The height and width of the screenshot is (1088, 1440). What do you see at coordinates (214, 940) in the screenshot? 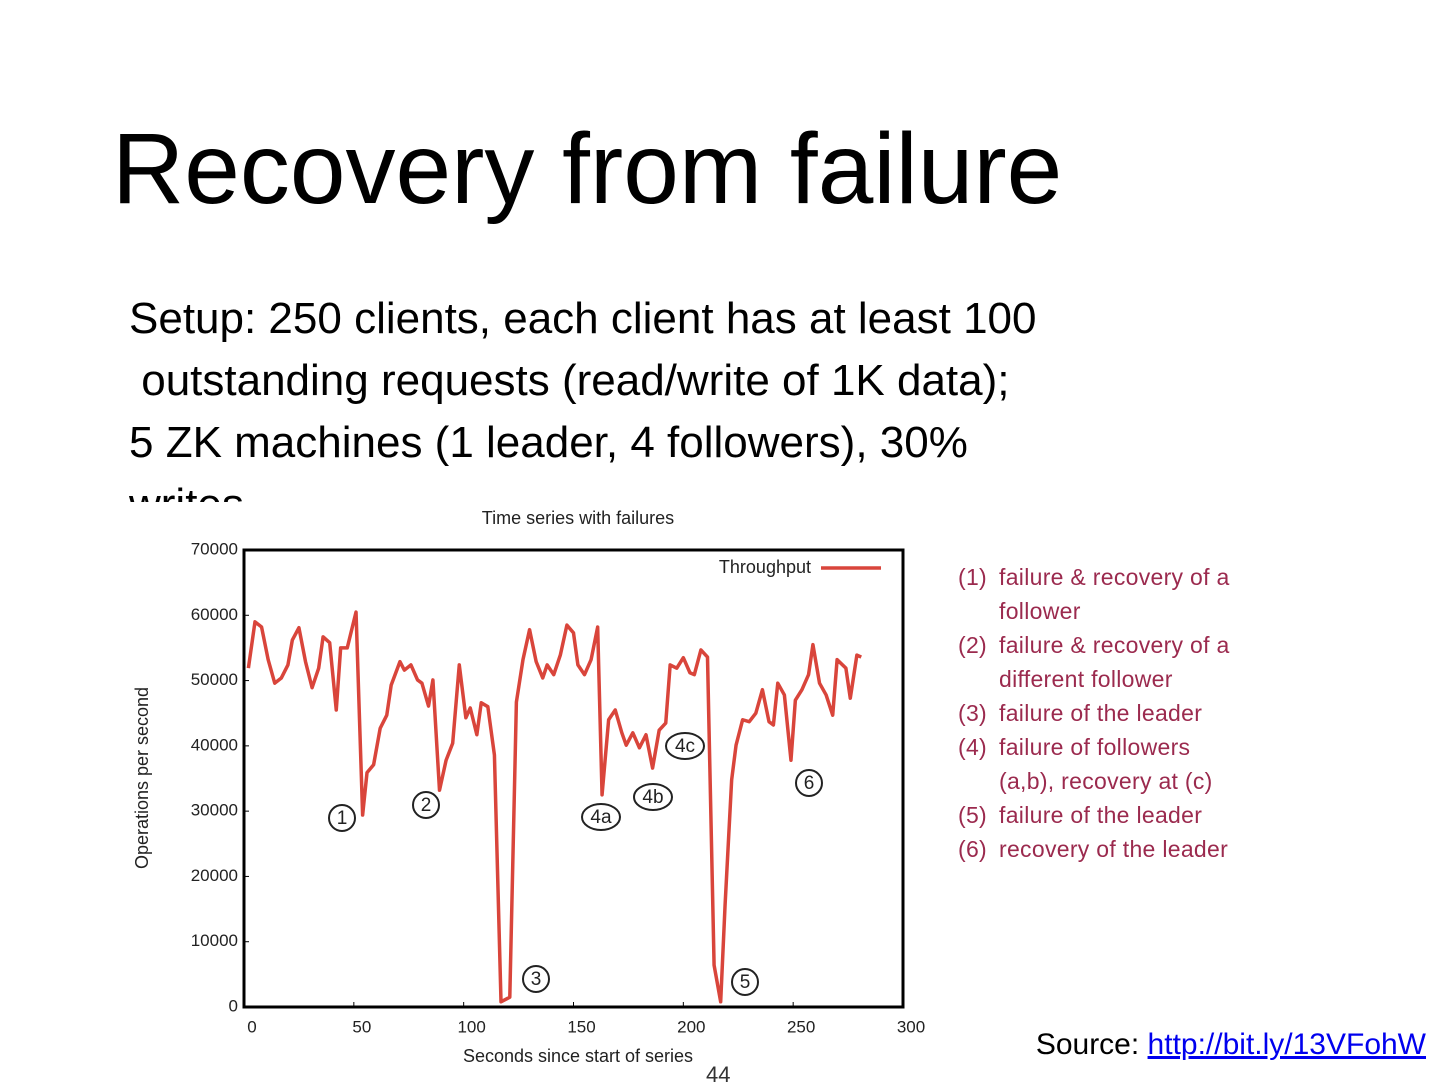
I see `y-tick-label: 10000` at bounding box center [214, 940].